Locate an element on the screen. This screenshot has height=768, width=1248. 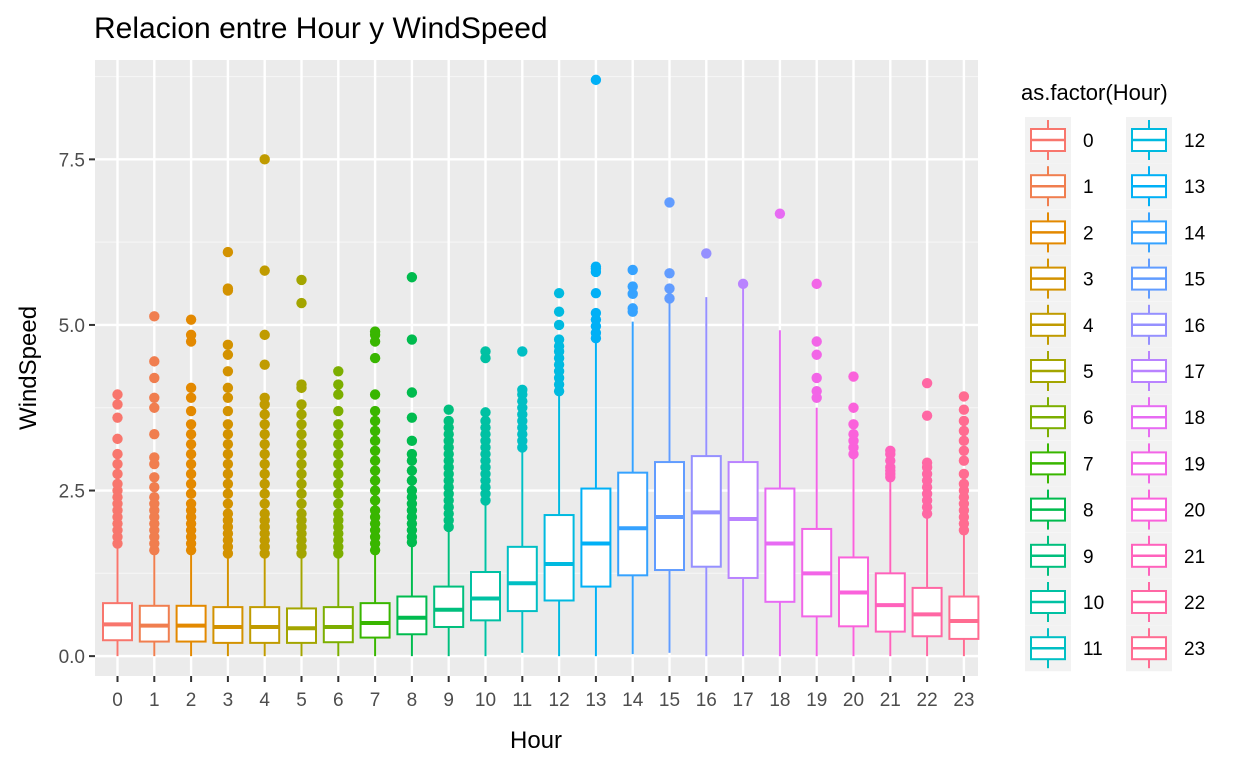
legend-label: 20 is located at coordinates (1194, 511).